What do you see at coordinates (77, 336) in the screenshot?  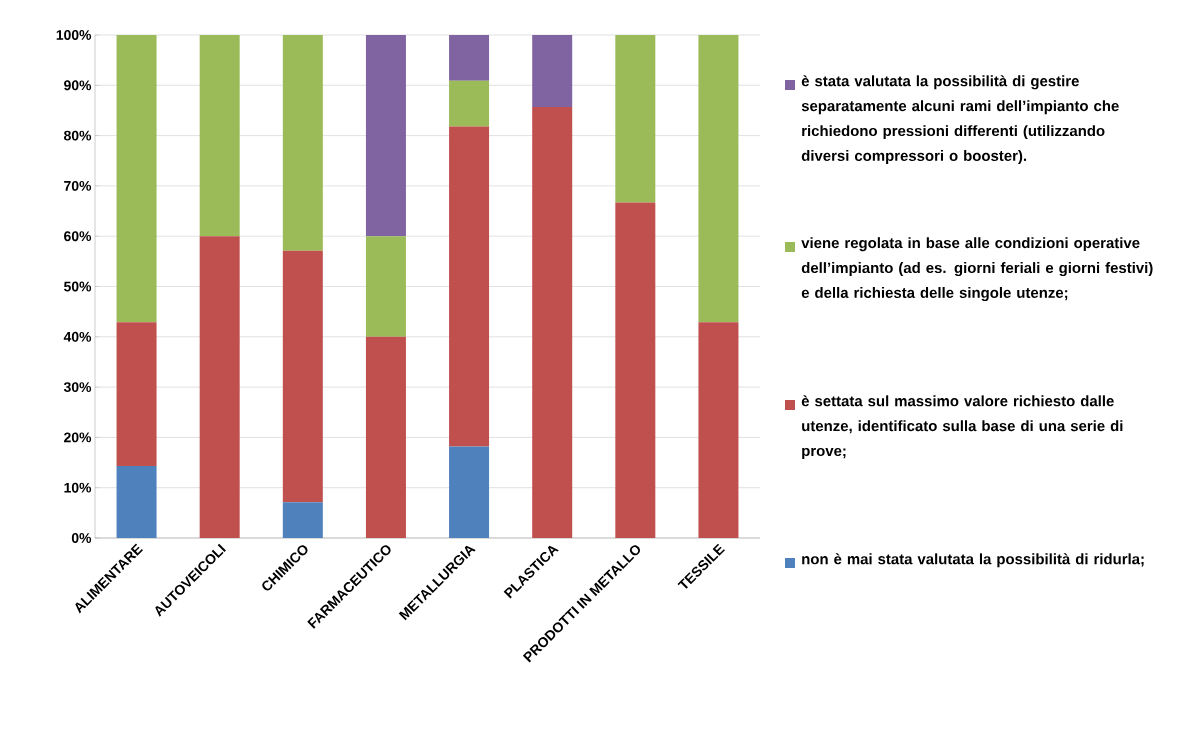 I see `y-tick-label: 40%` at bounding box center [77, 336].